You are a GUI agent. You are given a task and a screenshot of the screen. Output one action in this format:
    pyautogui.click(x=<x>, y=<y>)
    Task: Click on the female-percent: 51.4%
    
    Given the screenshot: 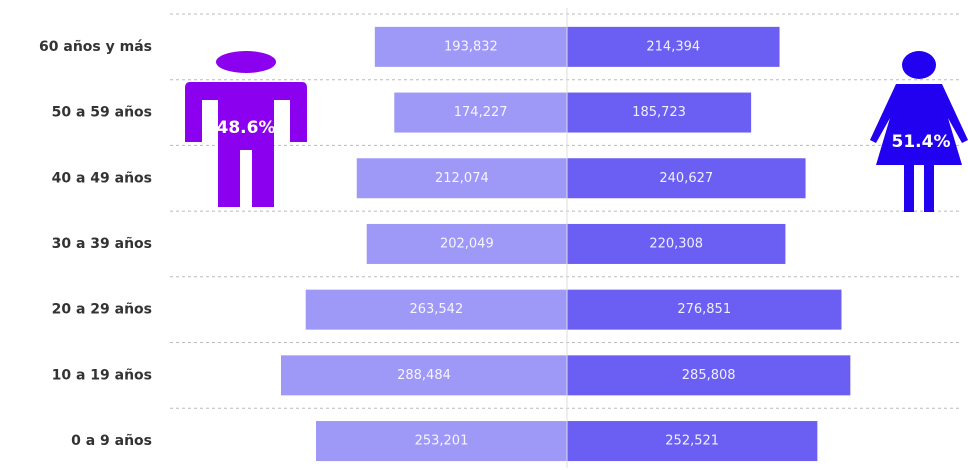 What is the action you would take?
    pyautogui.click(x=921, y=142)
    